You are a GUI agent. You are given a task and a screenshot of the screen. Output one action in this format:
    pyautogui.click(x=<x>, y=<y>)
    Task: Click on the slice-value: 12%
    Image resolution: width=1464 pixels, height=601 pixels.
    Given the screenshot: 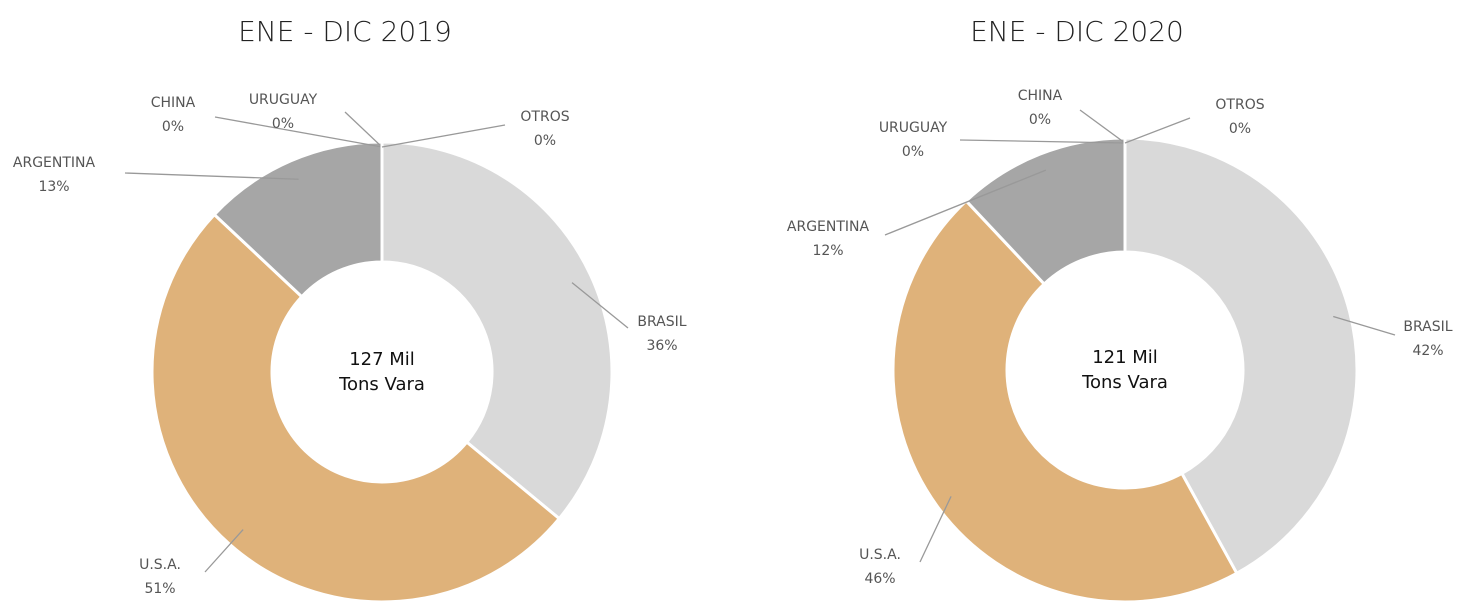 What is the action you would take?
    pyautogui.click(x=827, y=251)
    